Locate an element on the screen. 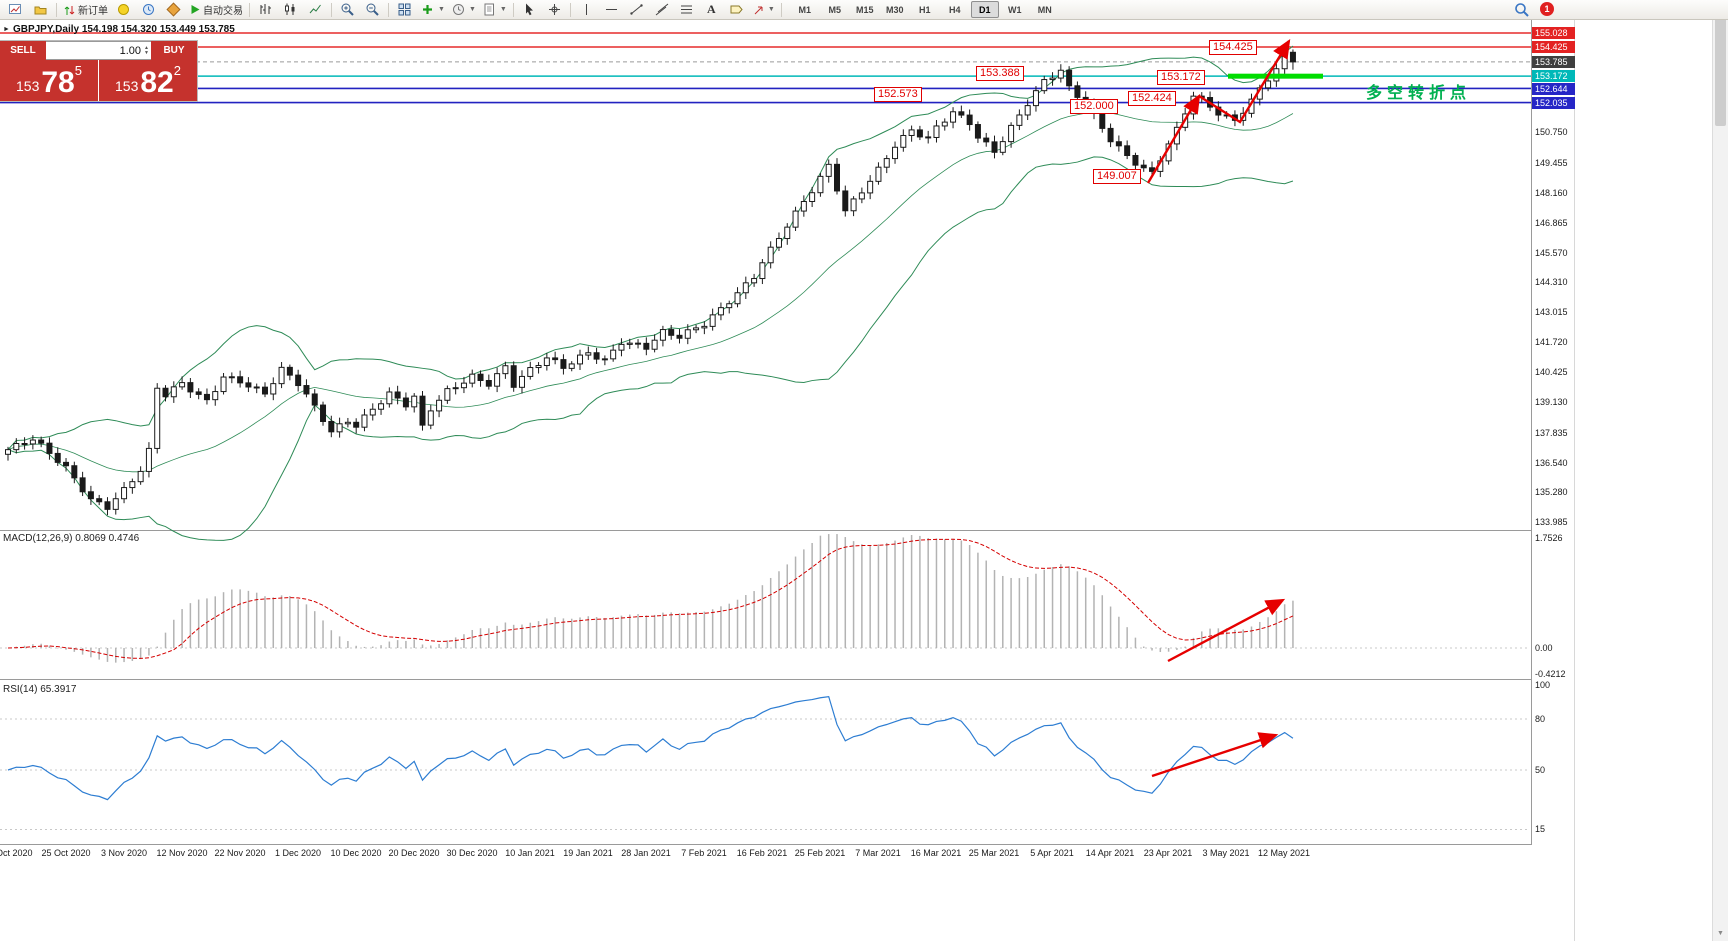 This screenshot has width=1728, height=941. date-label: 14 Apr 2021 is located at coordinates (1110, 853).